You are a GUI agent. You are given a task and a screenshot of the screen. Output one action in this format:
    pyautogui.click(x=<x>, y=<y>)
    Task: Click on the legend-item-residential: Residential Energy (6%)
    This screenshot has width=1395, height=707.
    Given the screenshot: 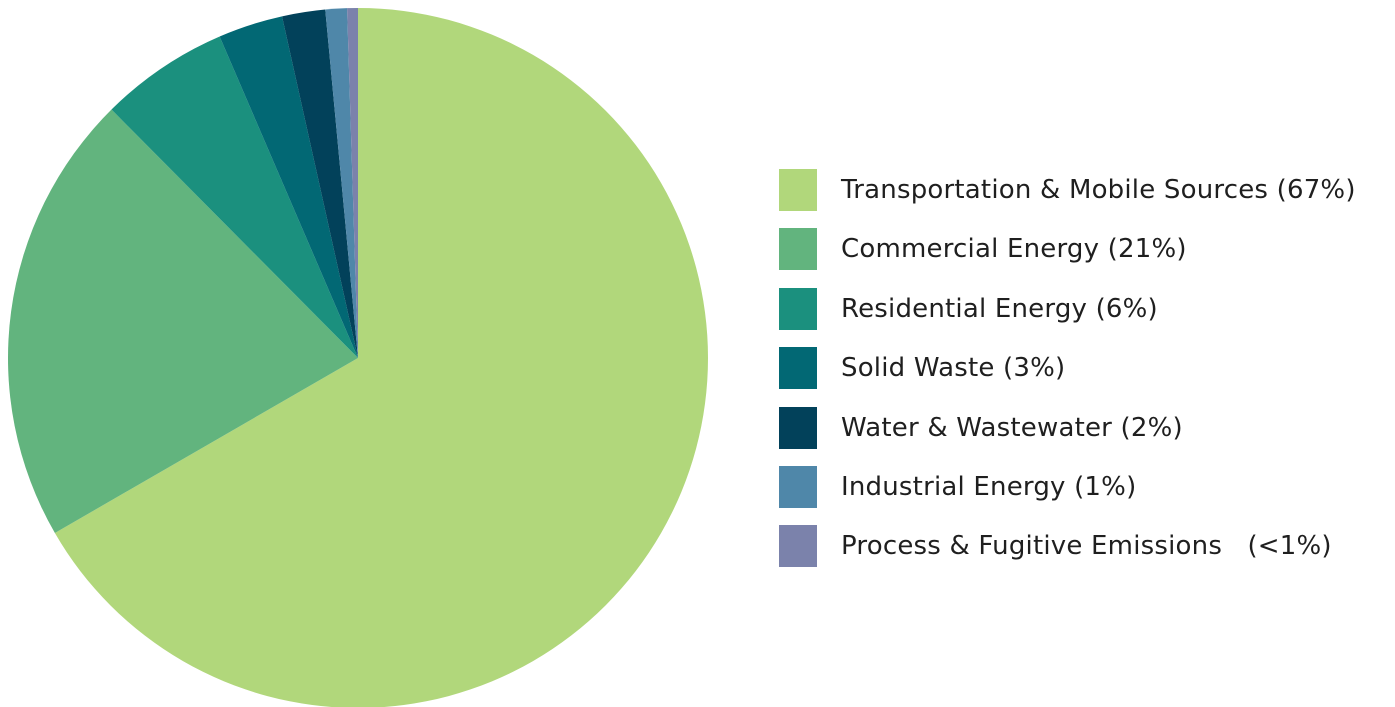 What is the action you would take?
    pyautogui.click(x=1067, y=308)
    